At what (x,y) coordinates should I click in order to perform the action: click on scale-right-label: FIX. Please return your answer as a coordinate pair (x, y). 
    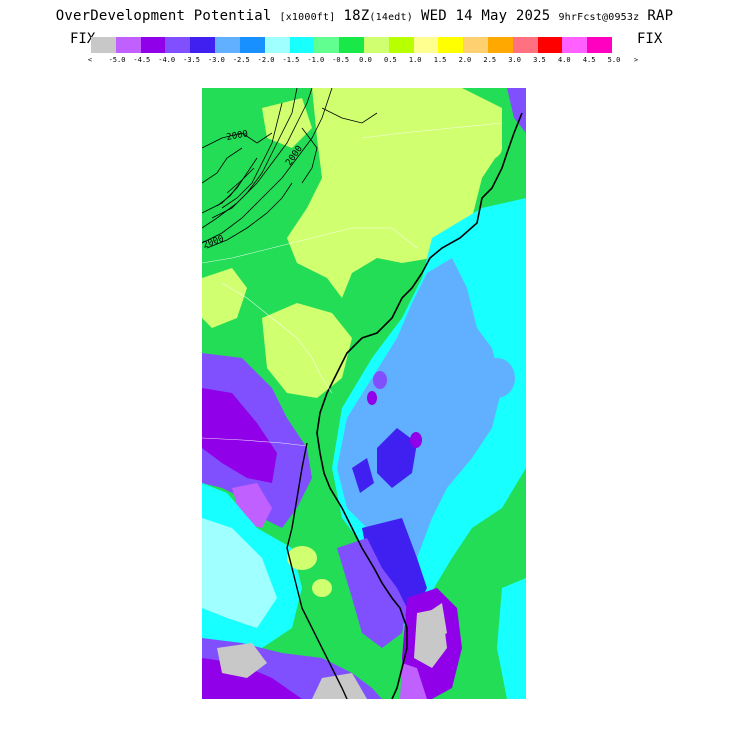
    Looking at the image, I should click on (650, 39).